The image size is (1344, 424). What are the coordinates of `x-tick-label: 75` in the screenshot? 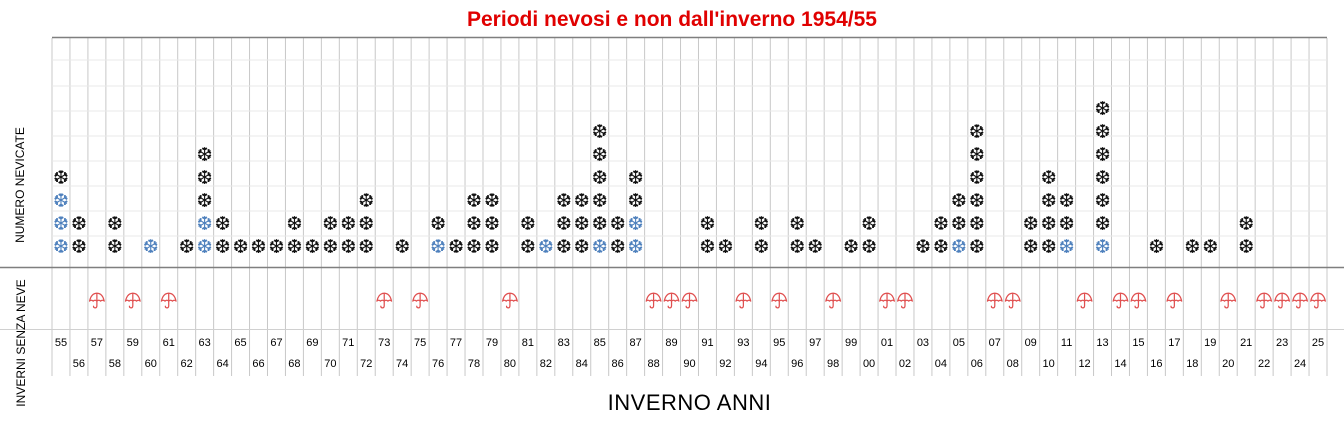 It's located at (420, 343).